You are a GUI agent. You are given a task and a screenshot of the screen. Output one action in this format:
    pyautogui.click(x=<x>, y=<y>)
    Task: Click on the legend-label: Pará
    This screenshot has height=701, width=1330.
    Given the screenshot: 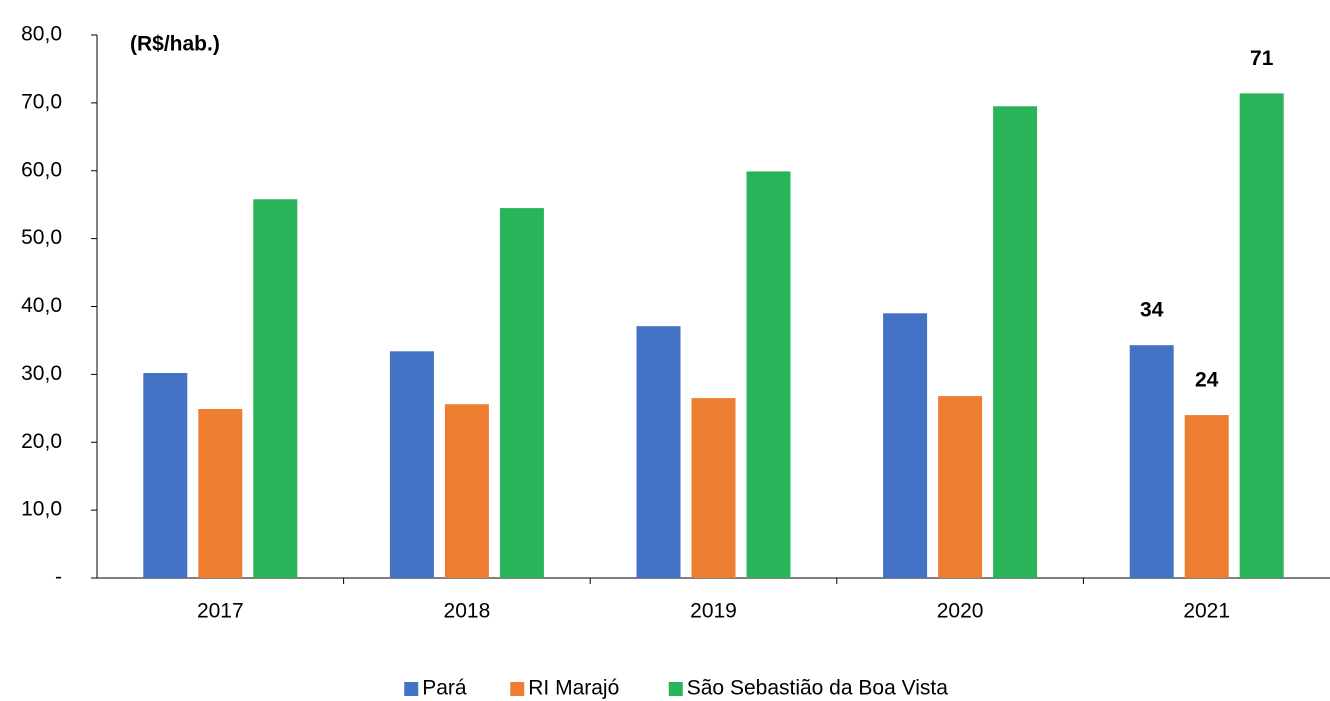 What is the action you would take?
    pyautogui.click(x=444, y=688)
    